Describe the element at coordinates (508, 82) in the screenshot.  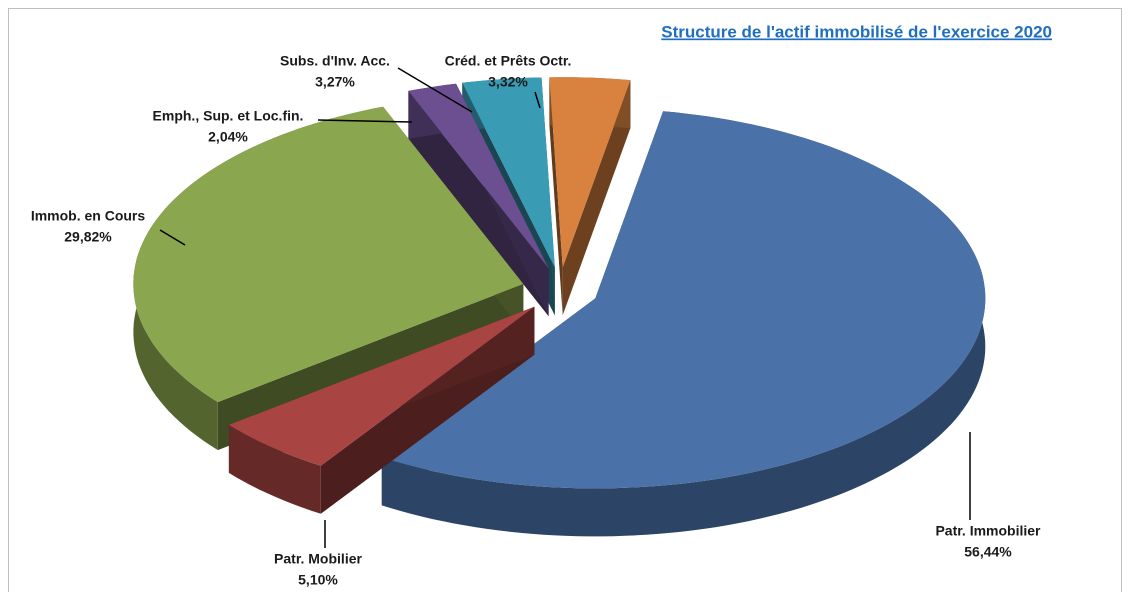
I see `value-label: 3,32%` at that location.